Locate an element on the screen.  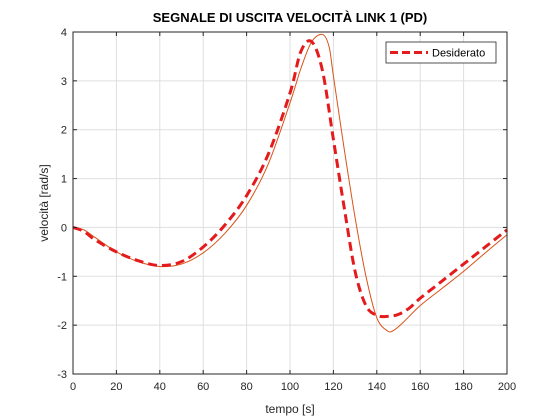
chart-title: SEGNALE DI USCITA VELOCITÀ LINK 1 (PD) is located at coordinates (290, 17).